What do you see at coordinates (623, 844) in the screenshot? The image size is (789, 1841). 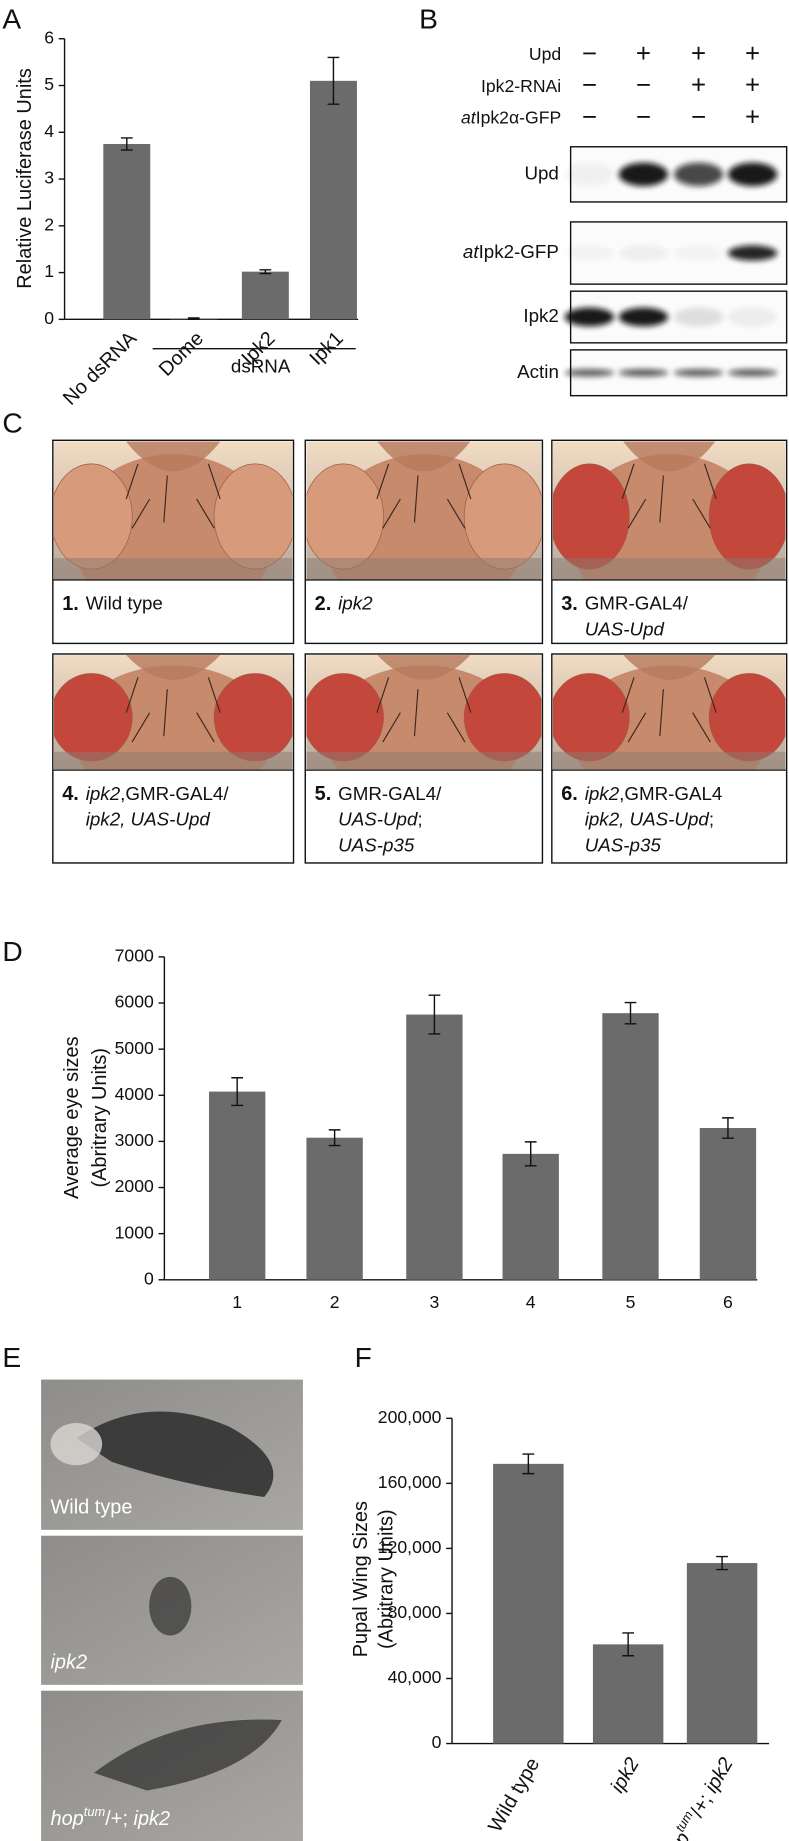 I see `photo-caption: UAS-p35` at bounding box center [623, 844].